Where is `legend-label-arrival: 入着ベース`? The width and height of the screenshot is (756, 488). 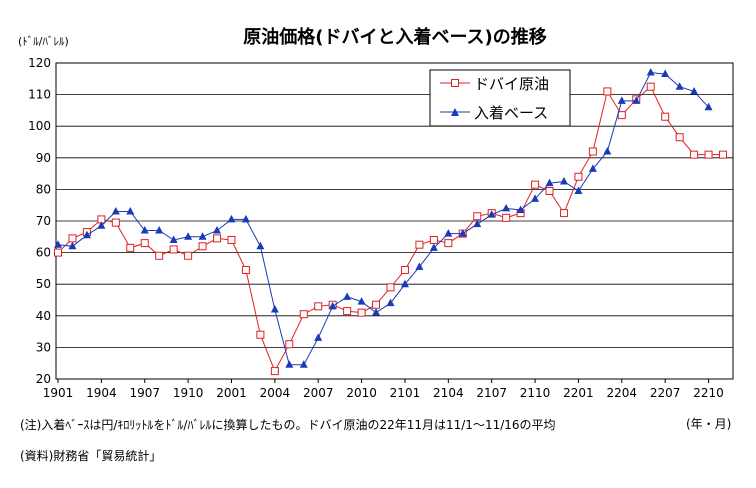 legend-label-arrival: 入着ベース is located at coordinates (511, 113).